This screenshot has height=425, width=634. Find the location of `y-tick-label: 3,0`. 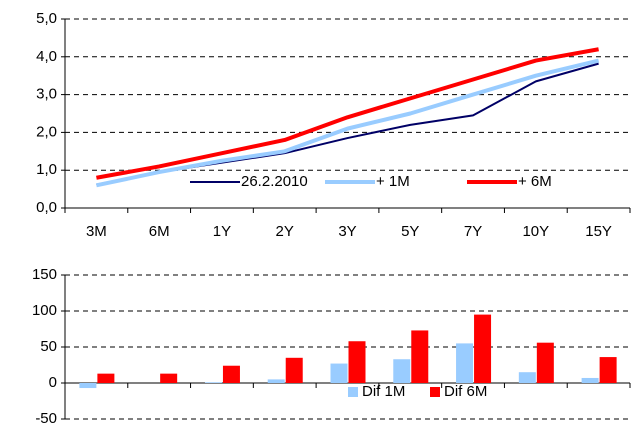

y-tick-label: 3,0 is located at coordinates (46, 94).